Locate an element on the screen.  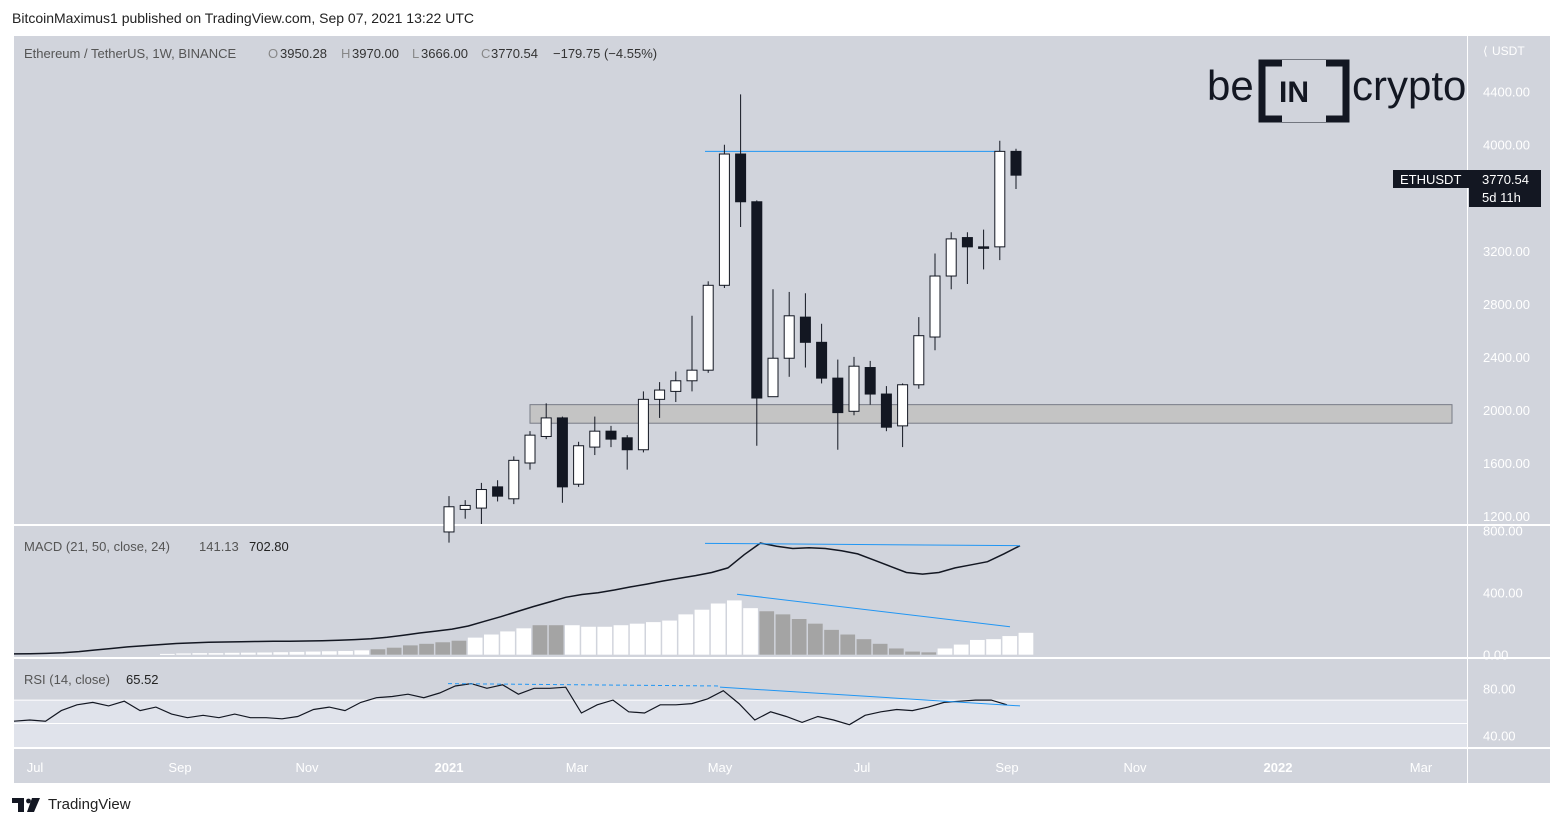
tradingview-footer: TradingView is located at coordinates (71, 804).